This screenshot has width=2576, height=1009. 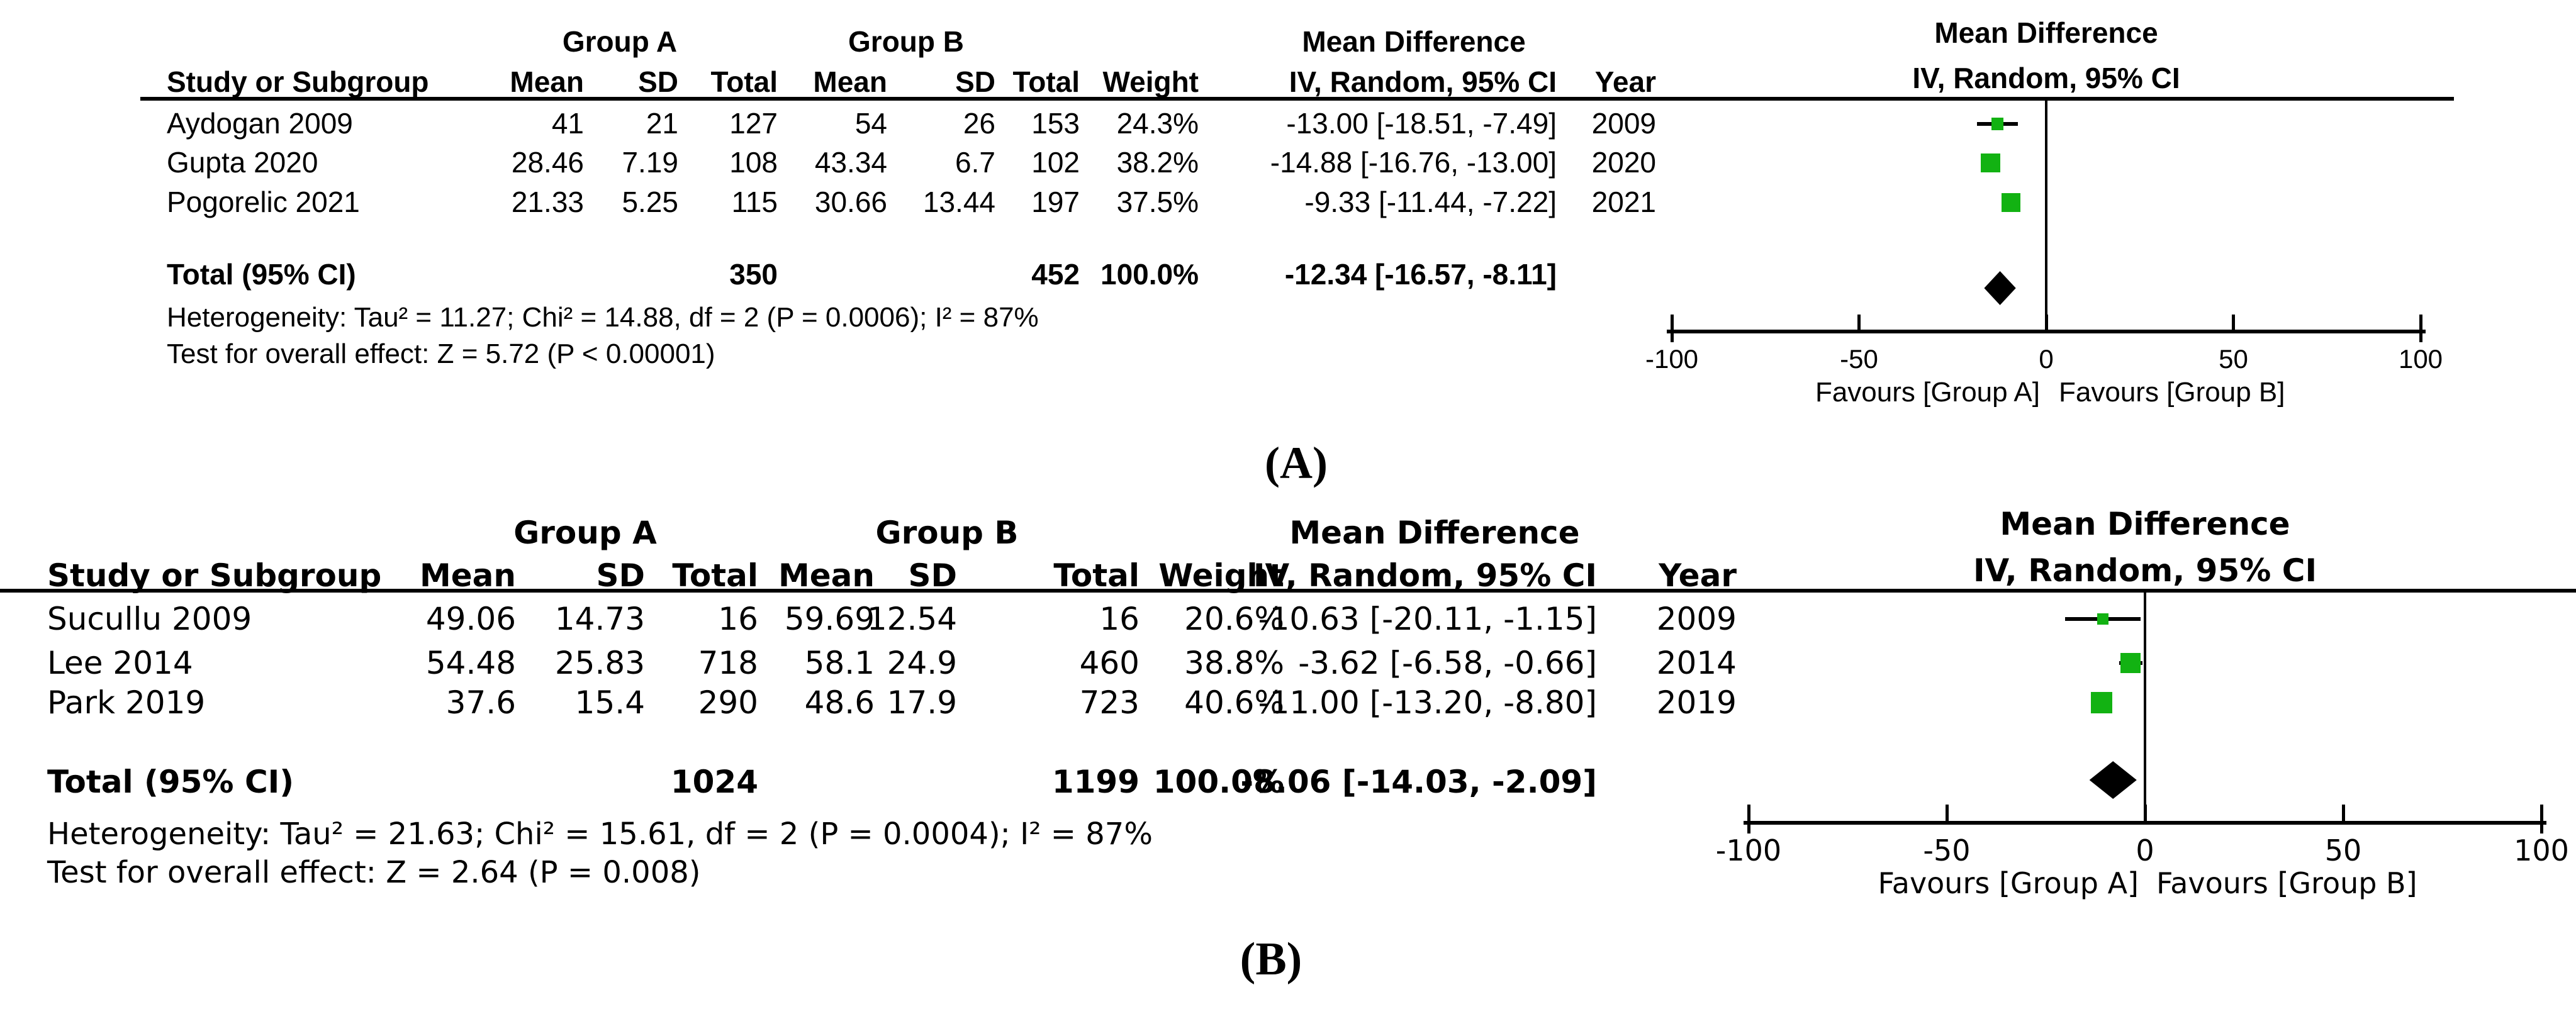 What do you see at coordinates (1055, 124) in the screenshot?
I see `study-cell: 153` at bounding box center [1055, 124].